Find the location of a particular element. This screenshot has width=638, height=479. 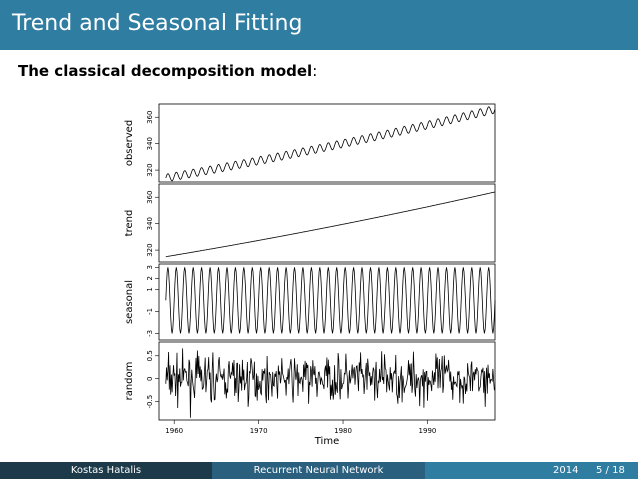

footer-talk-title: Recurrent Neural Network is located at coordinates (318, 470).